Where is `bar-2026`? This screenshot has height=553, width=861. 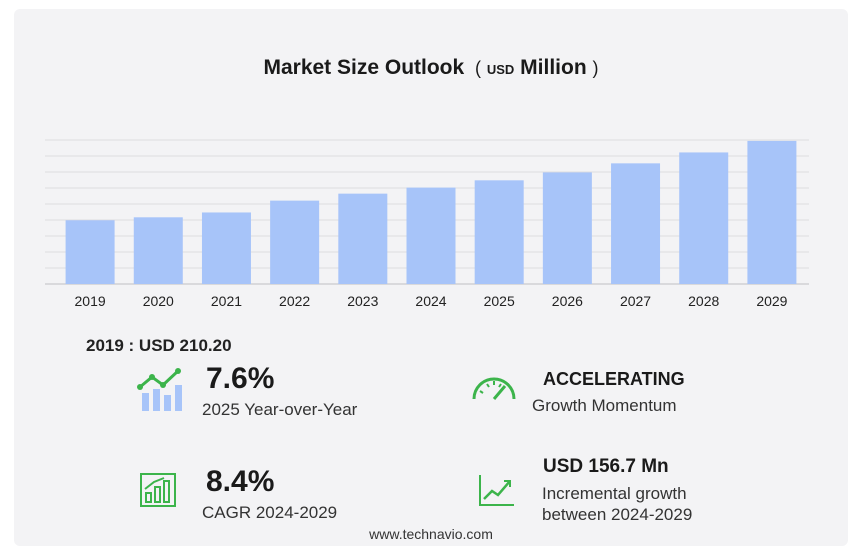
bar-2026 is located at coordinates (567, 228).